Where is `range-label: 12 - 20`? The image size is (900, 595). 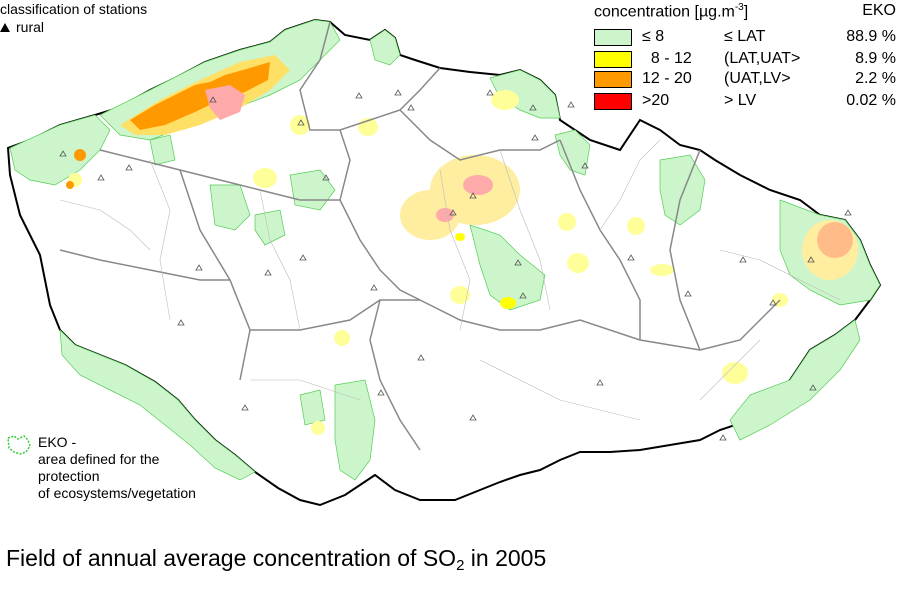
range-label: 12 - 20 is located at coordinates (667, 78).